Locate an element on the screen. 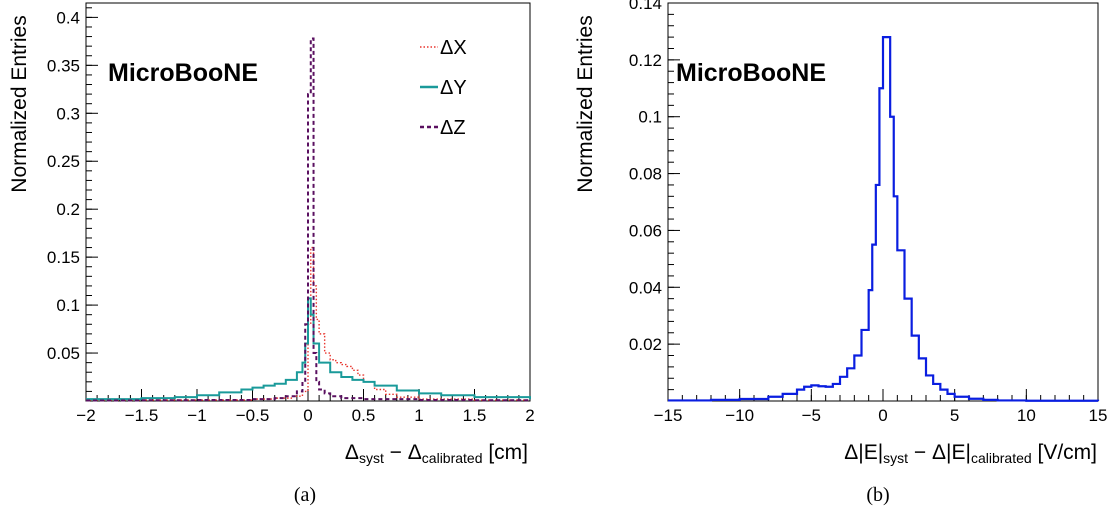  panel-a-x-tick-label: 2 is located at coordinates (529, 415).